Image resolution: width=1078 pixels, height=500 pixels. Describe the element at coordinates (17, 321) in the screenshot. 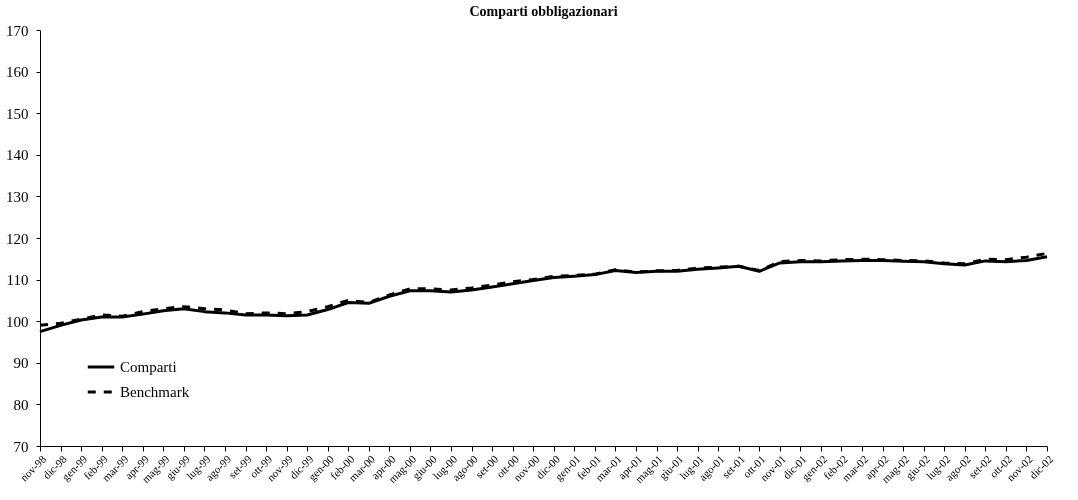

I see `y-tick-label: 100` at that location.